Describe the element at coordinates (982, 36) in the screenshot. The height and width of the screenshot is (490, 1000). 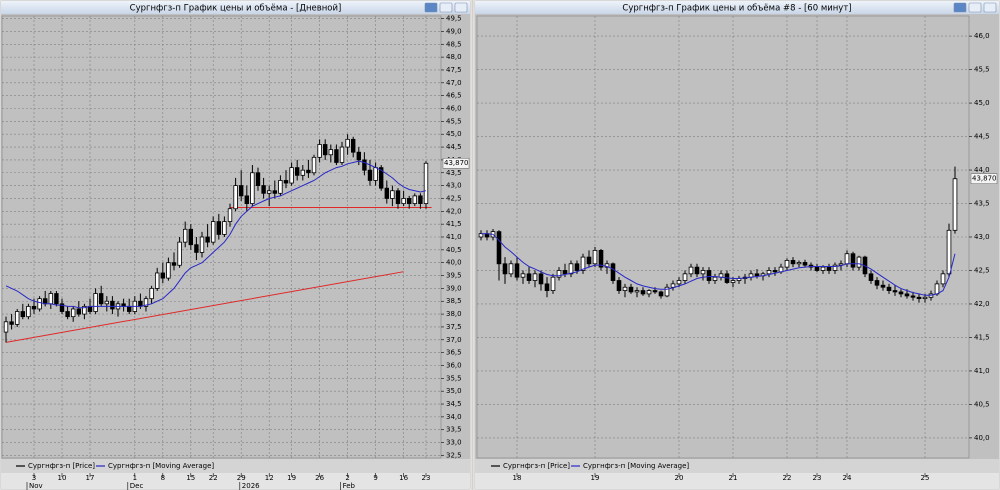
I see `y-tick-label: 46,0` at that location.